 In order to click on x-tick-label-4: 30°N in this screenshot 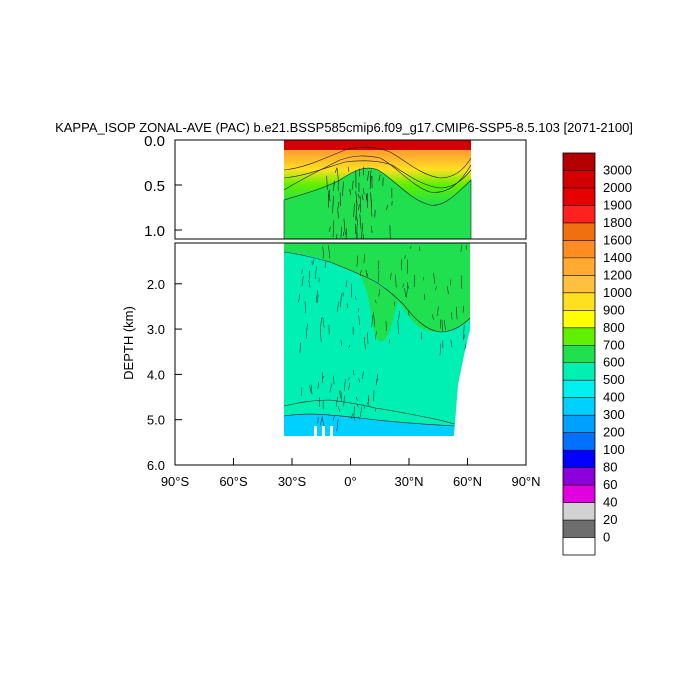, I will do `click(408, 481)`.